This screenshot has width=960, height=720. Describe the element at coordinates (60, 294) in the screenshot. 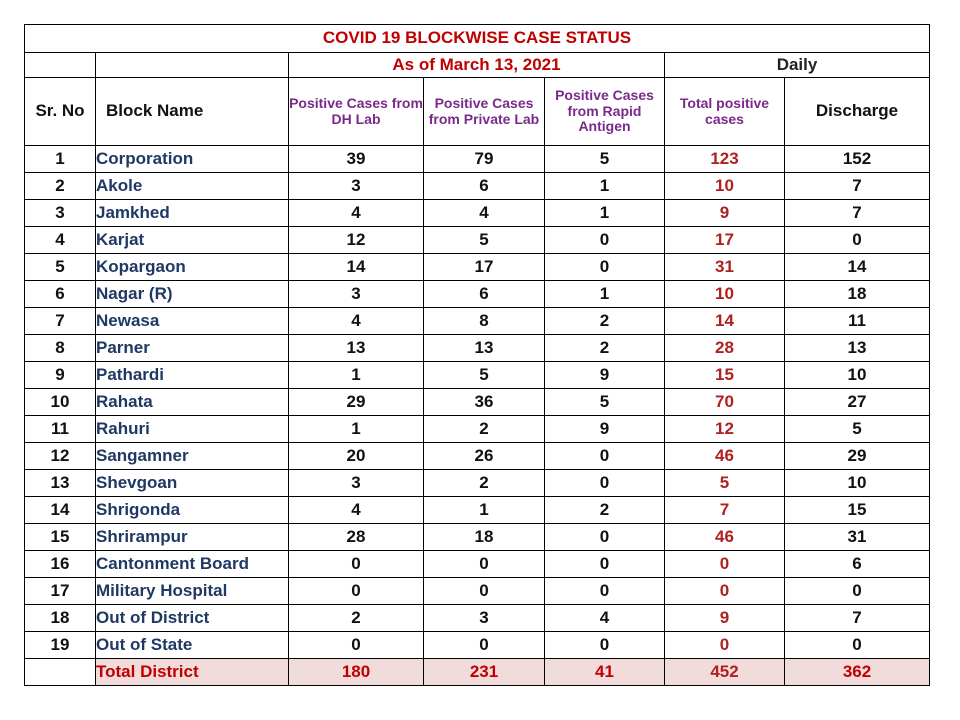

I see `sr-no-cell: 6` at that location.